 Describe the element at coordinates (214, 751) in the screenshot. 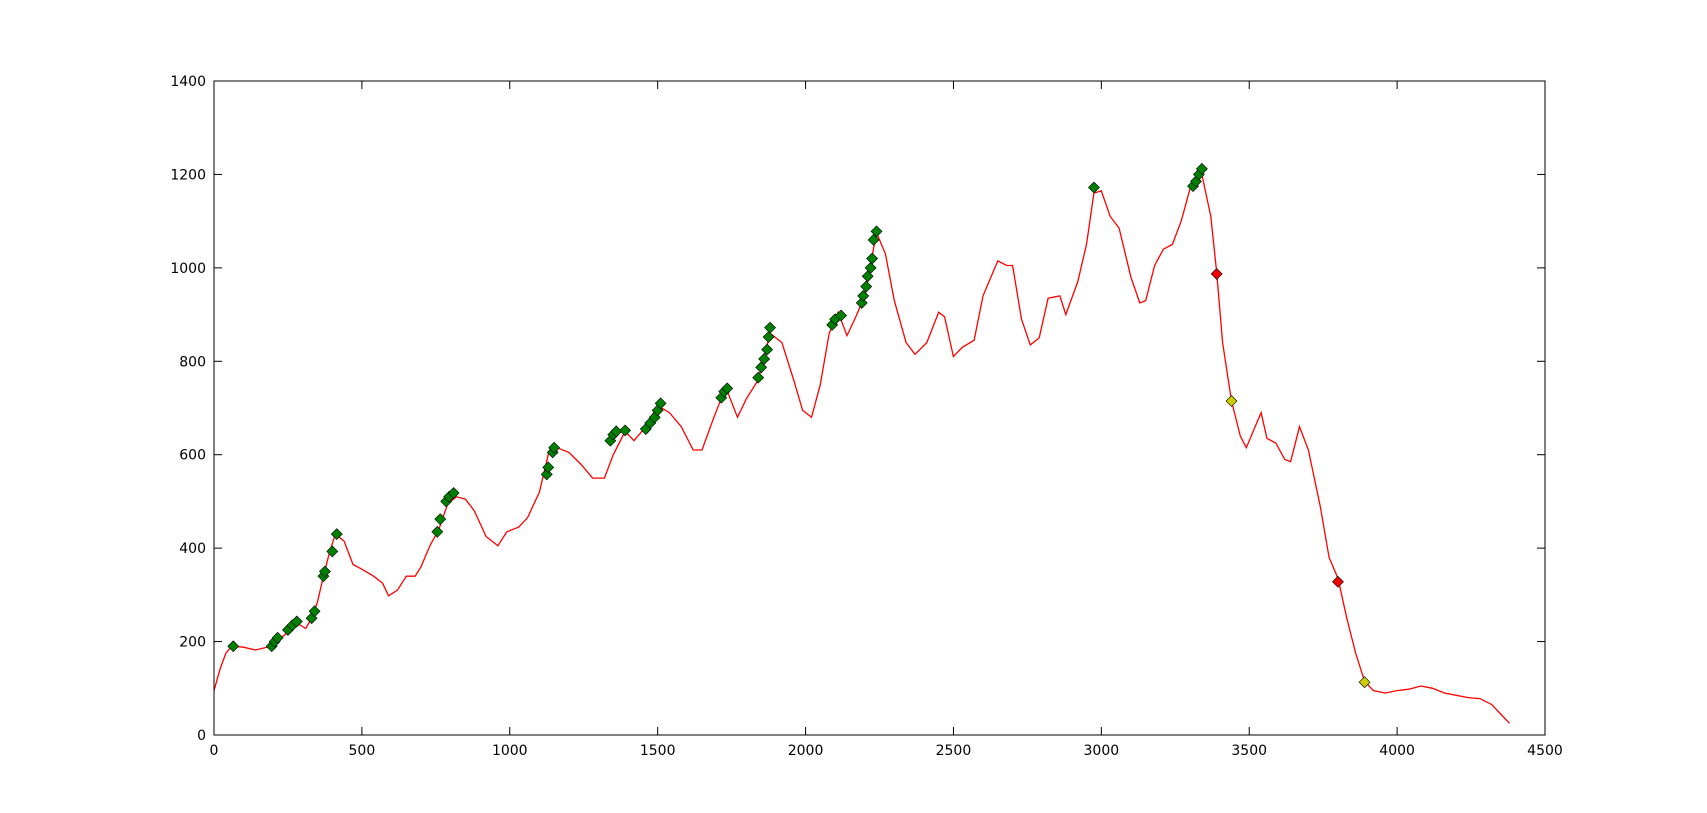

I see `x-tick-label: 0` at that location.